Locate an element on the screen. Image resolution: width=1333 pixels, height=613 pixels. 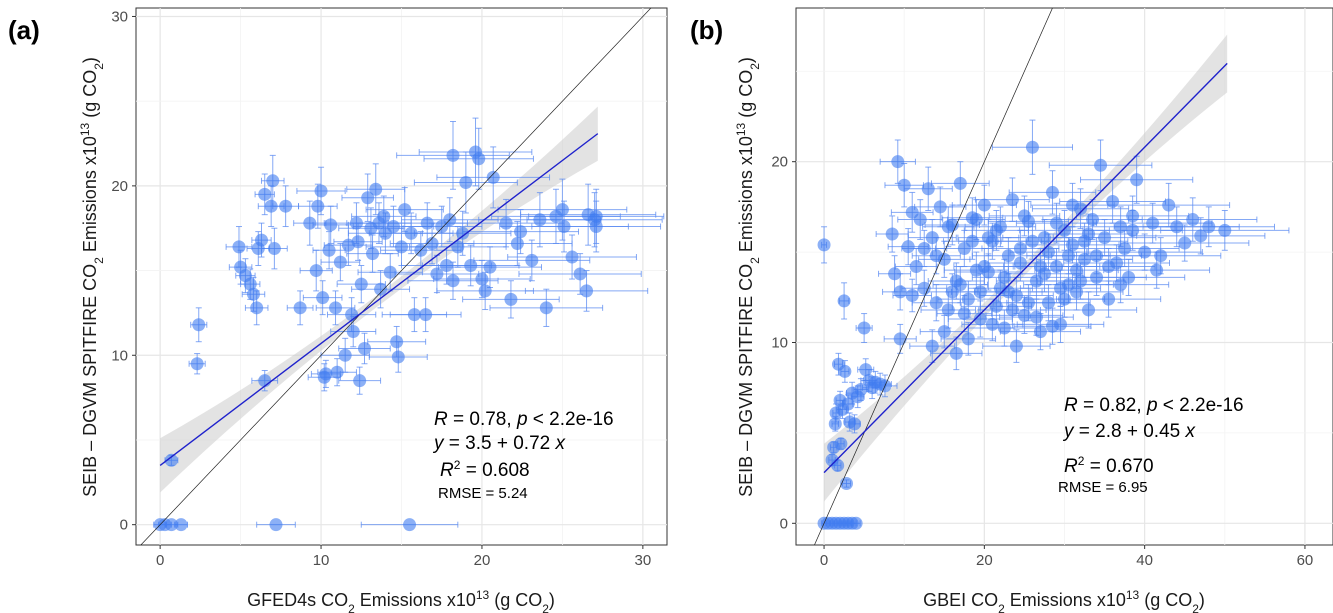
y-tick-label: 20 is located at coordinates (779, 162).